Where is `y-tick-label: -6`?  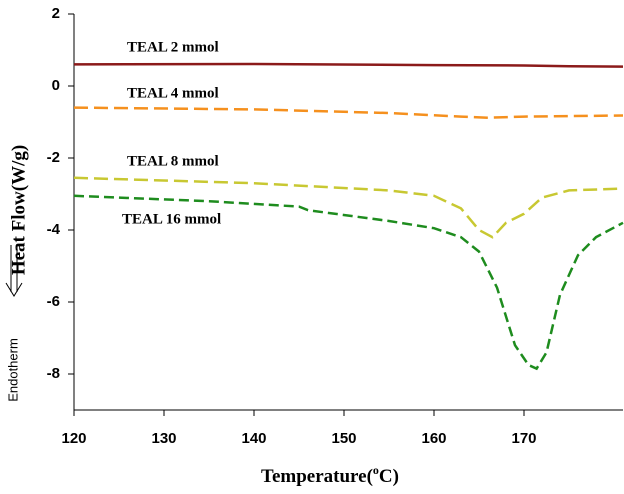 y-tick-label: -6 is located at coordinates (53, 301).